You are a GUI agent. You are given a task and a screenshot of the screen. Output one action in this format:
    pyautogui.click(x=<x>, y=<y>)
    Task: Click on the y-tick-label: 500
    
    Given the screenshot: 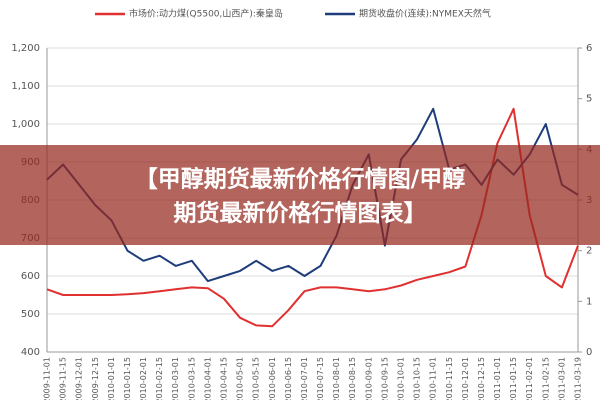 What is the action you would take?
    pyautogui.click(x=30, y=314)
    